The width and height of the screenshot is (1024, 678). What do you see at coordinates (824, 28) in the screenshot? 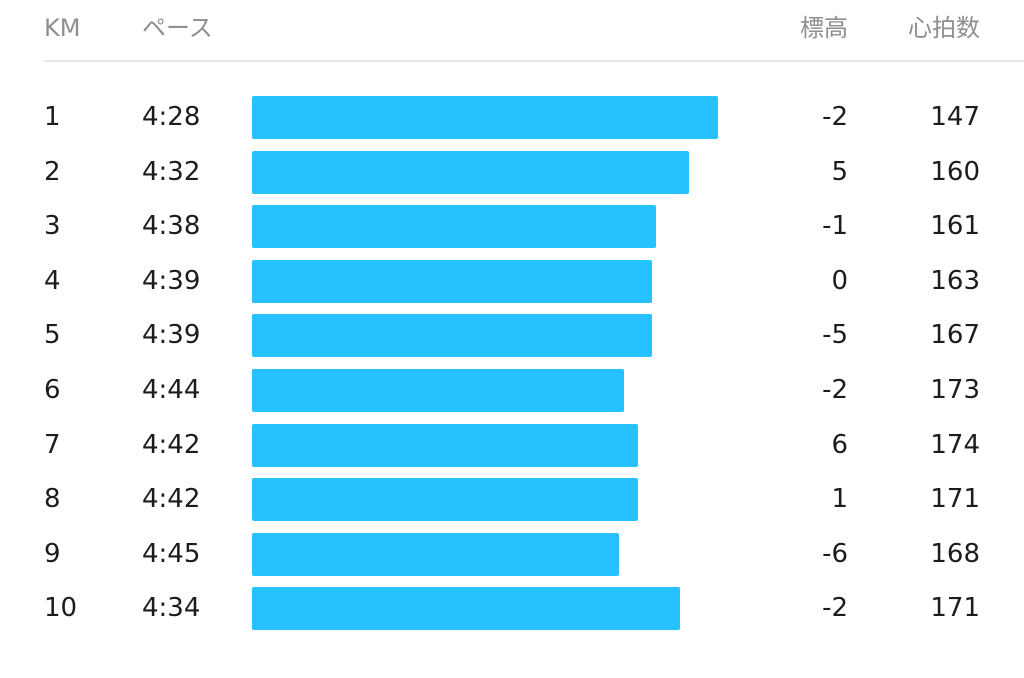
I see `header-elevation: 標高` at bounding box center [824, 28].